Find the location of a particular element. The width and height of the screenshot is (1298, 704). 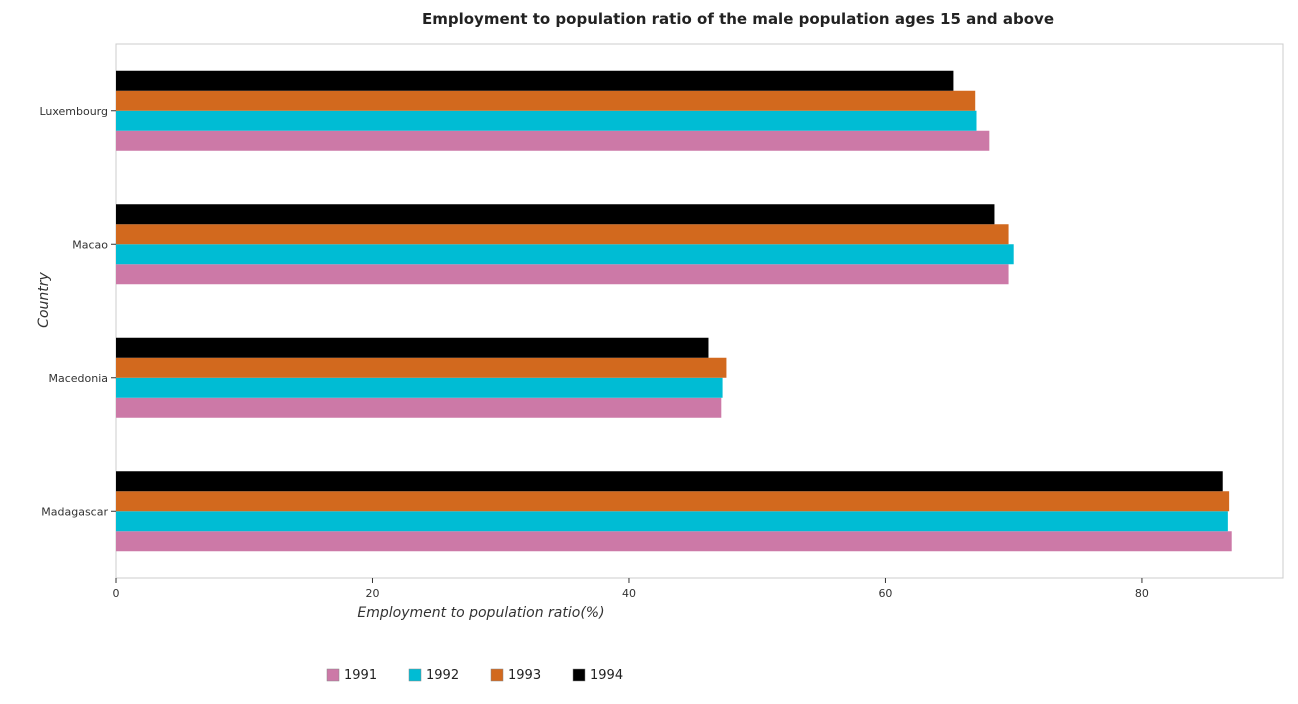

x-axis: 0 20 40 60 80 is located at coordinates (631, 589).